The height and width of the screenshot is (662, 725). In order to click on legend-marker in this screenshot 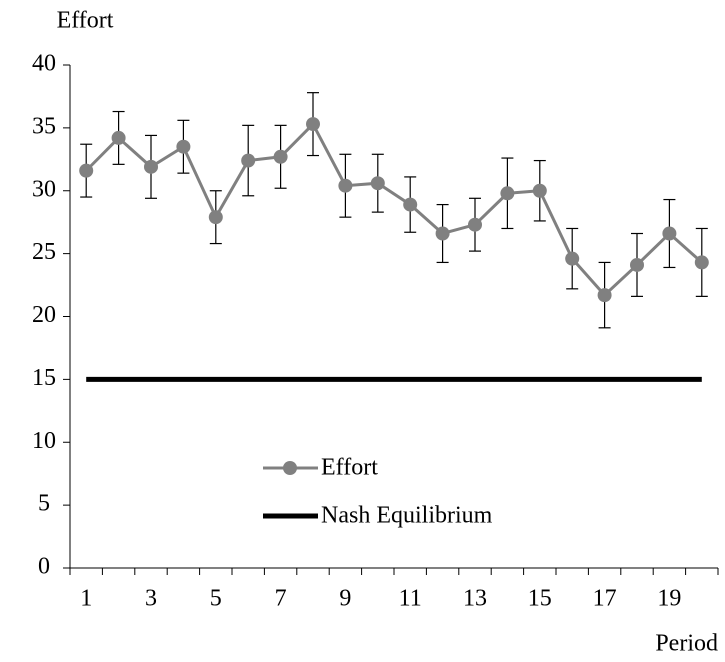, I will do `click(290, 468)`.